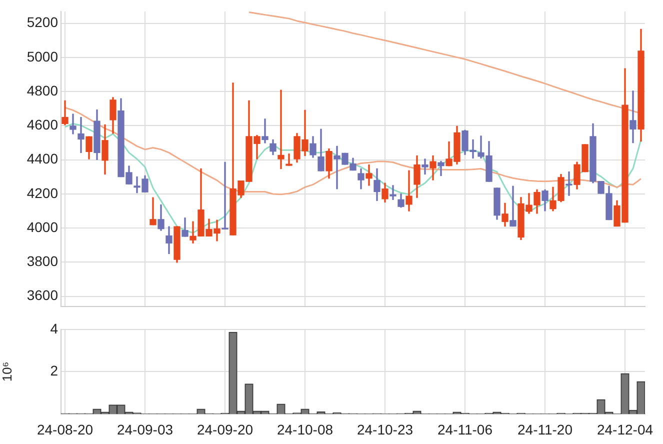  What do you see at coordinates (225, 429) in the screenshot?
I see `x-tick-label: 24-09-20` at bounding box center [225, 429].